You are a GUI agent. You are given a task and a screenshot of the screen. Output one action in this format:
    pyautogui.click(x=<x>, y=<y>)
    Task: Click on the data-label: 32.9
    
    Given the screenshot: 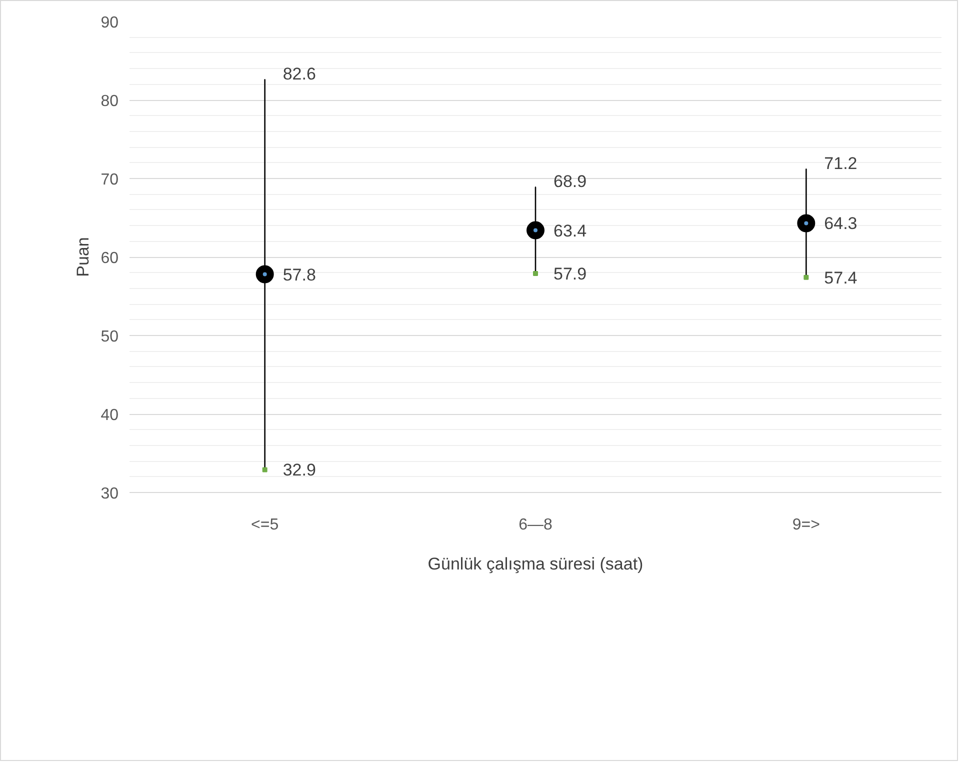 What is the action you would take?
    pyautogui.click(x=299, y=470)
    